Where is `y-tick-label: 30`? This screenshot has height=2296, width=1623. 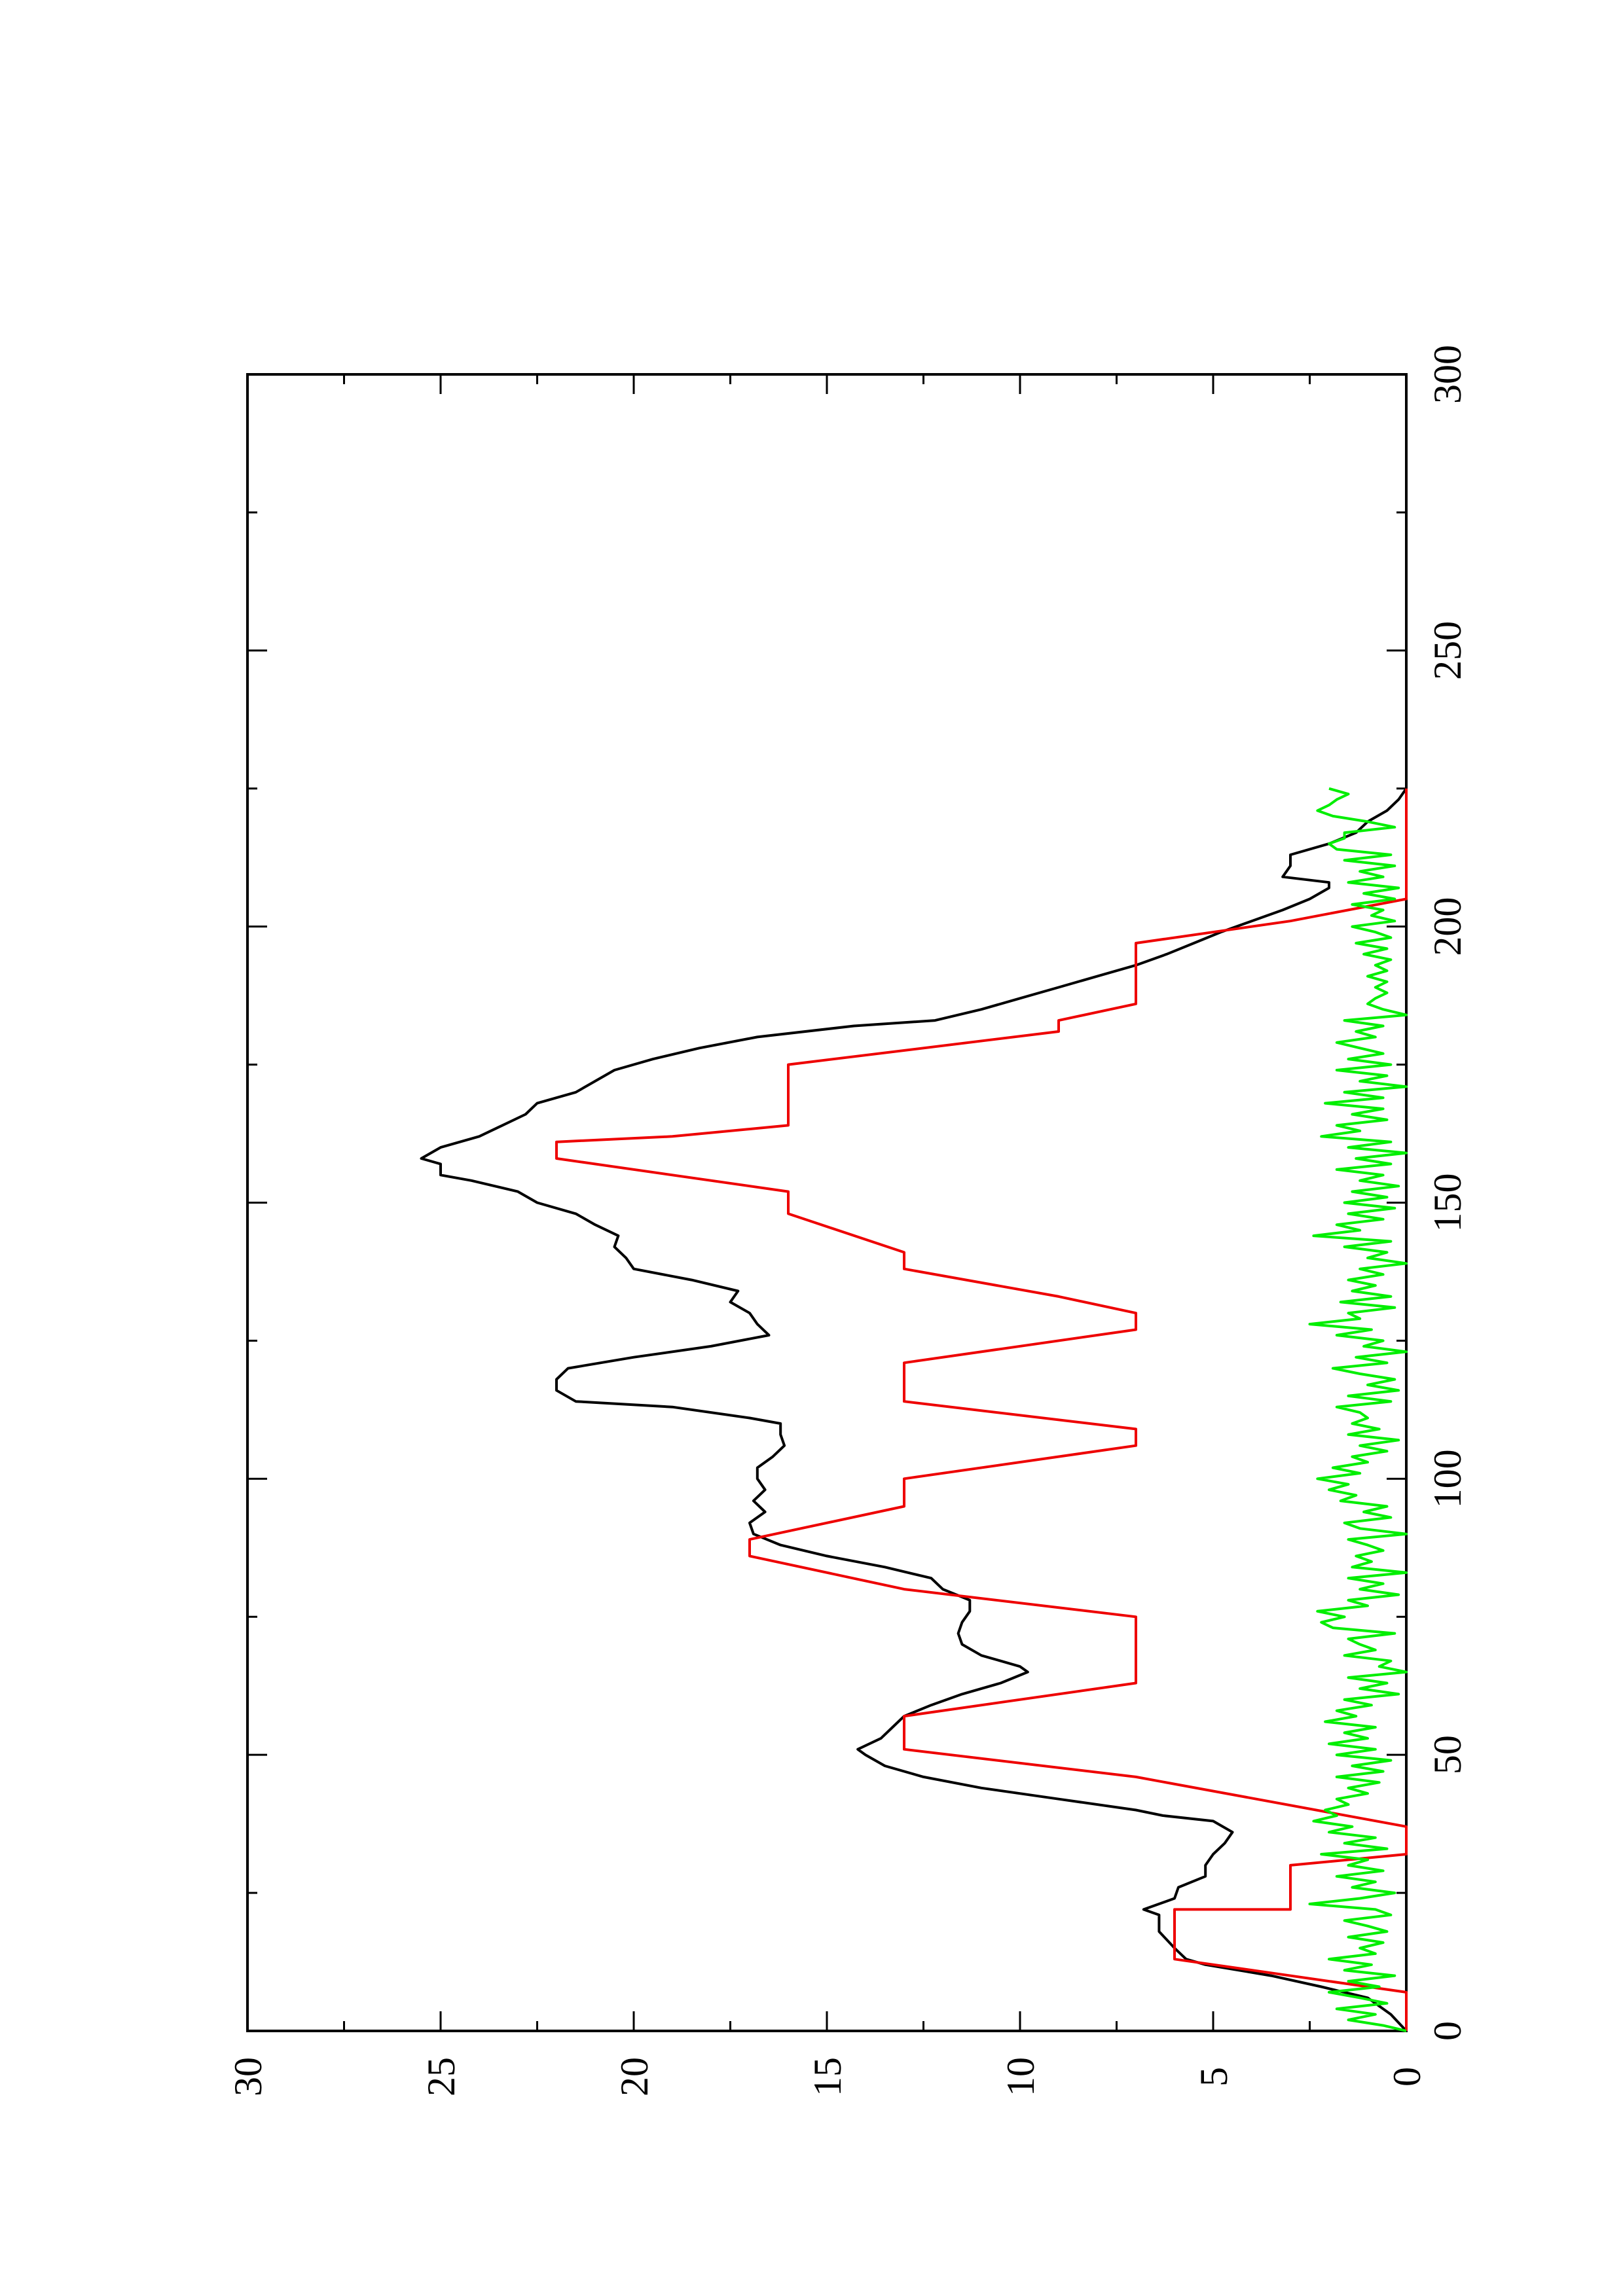
y-tick-label: 30 is located at coordinates (248, 2076).